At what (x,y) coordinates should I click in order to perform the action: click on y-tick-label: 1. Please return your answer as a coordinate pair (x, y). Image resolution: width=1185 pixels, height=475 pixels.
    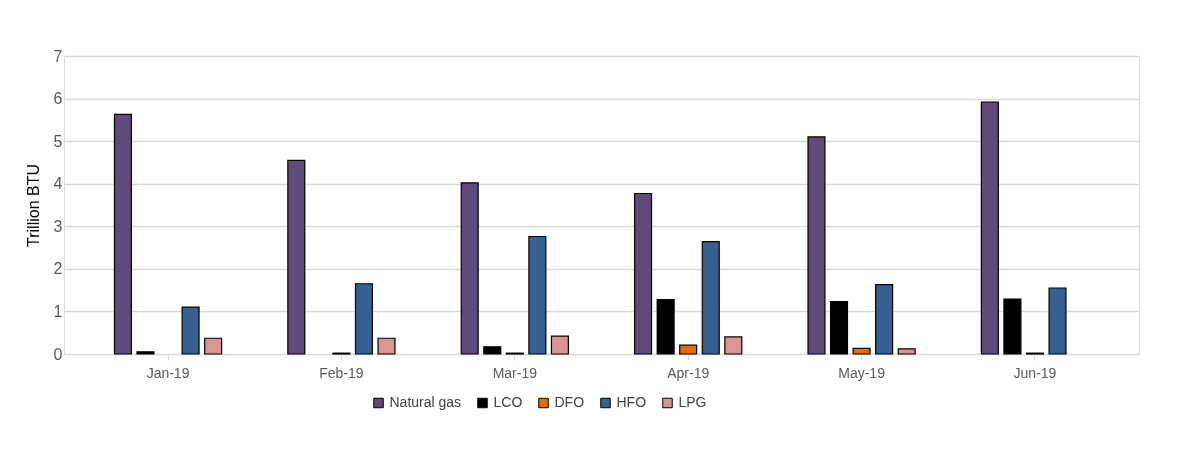
    Looking at the image, I should click on (58, 311).